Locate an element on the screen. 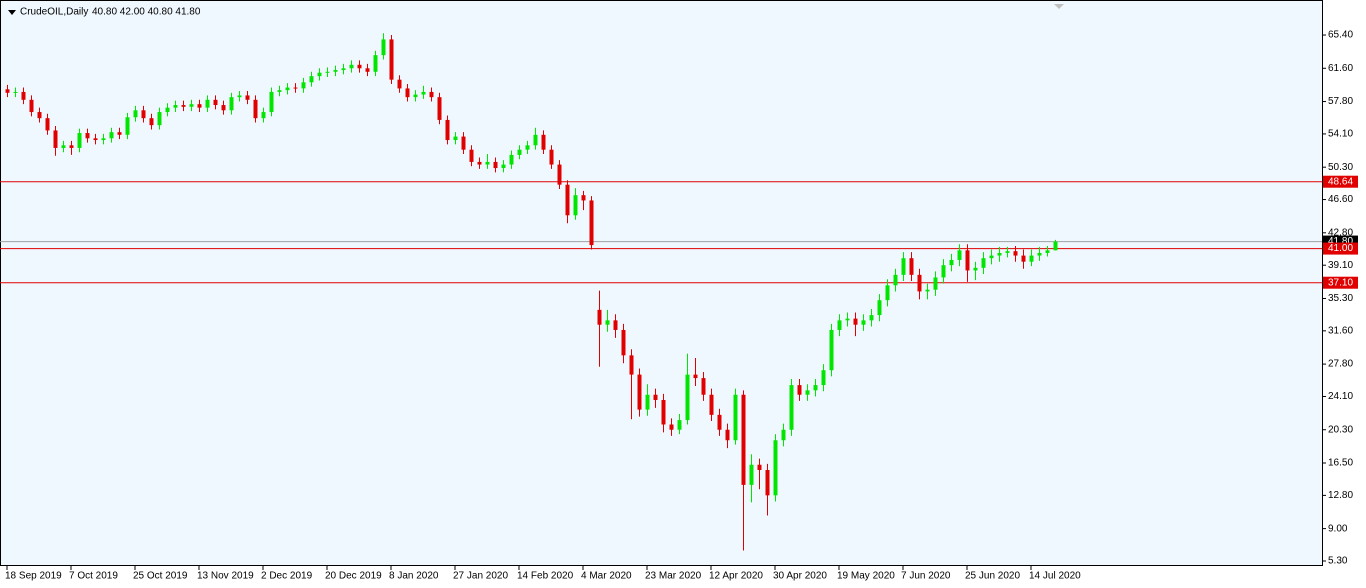 The width and height of the screenshot is (1366, 588). quote-values: 40.80 42.00 40.80 41.80 is located at coordinates (146, 12).